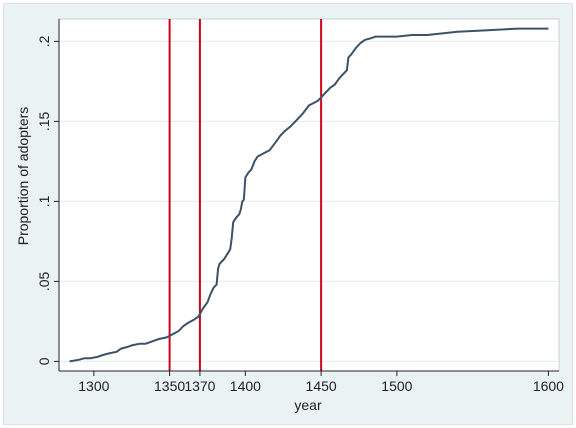 The image size is (576, 428). Describe the element at coordinates (321, 386) in the screenshot. I see `x-tick-label: 1450` at that location.